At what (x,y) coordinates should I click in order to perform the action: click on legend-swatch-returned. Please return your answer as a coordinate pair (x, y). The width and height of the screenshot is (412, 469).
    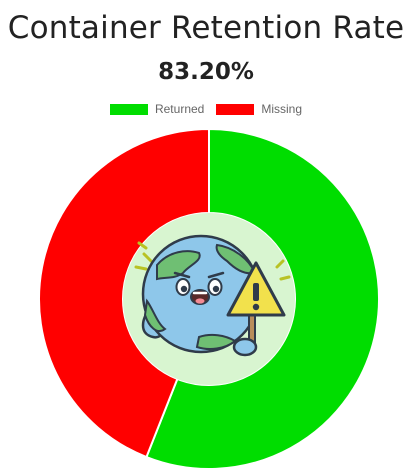
    Looking at the image, I should click on (128, 109).